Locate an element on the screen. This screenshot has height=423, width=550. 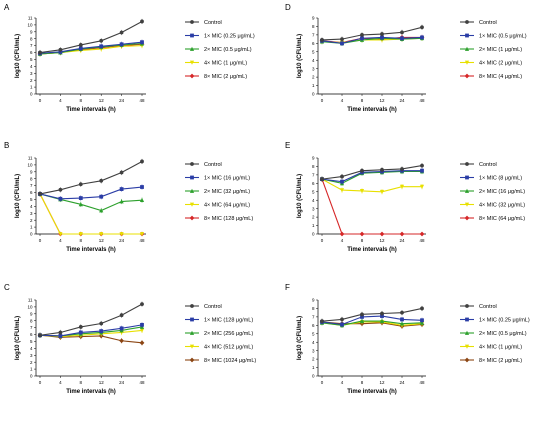
y-tick-label: 8 is located at coordinates (31, 320).